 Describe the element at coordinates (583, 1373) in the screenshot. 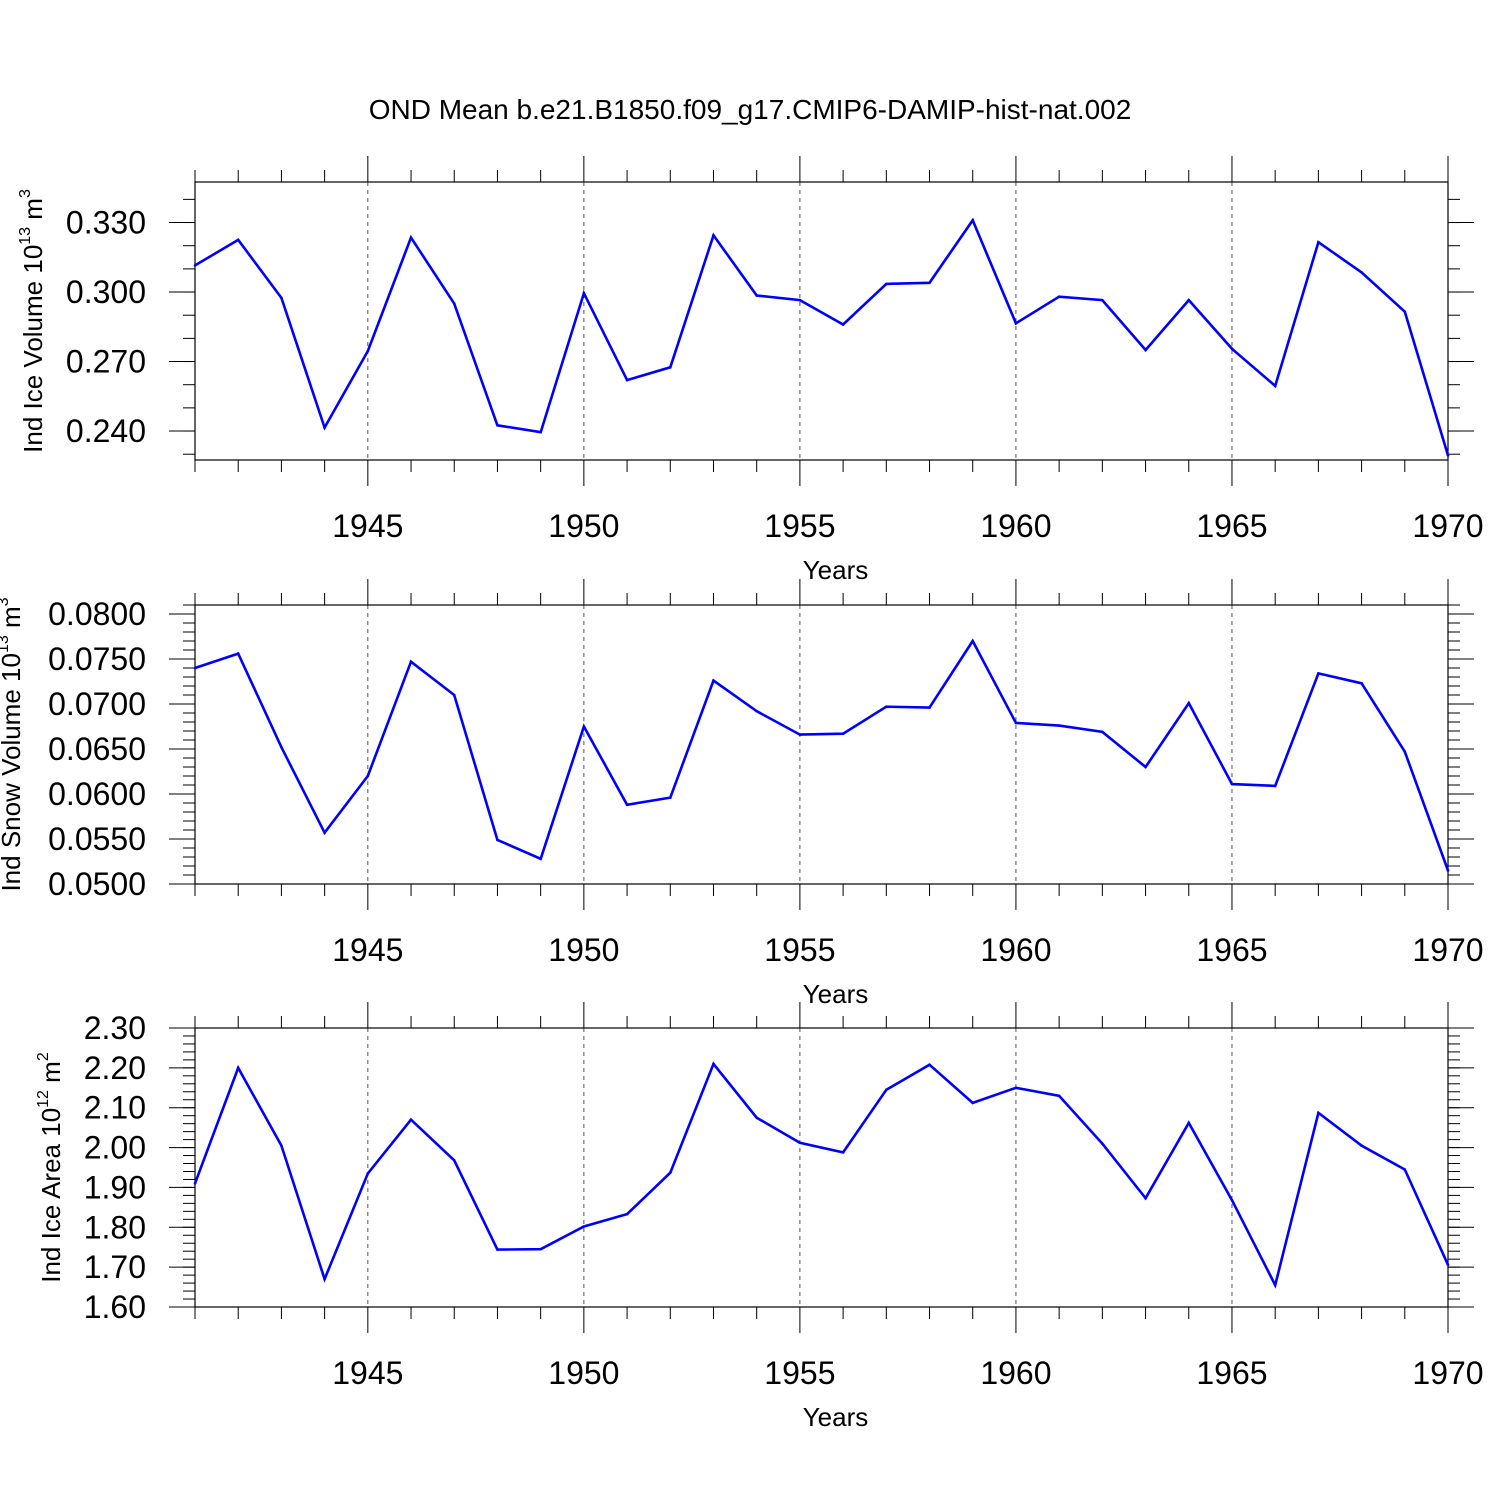

I see `ice-area-x-tick-label: 1950` at that location.